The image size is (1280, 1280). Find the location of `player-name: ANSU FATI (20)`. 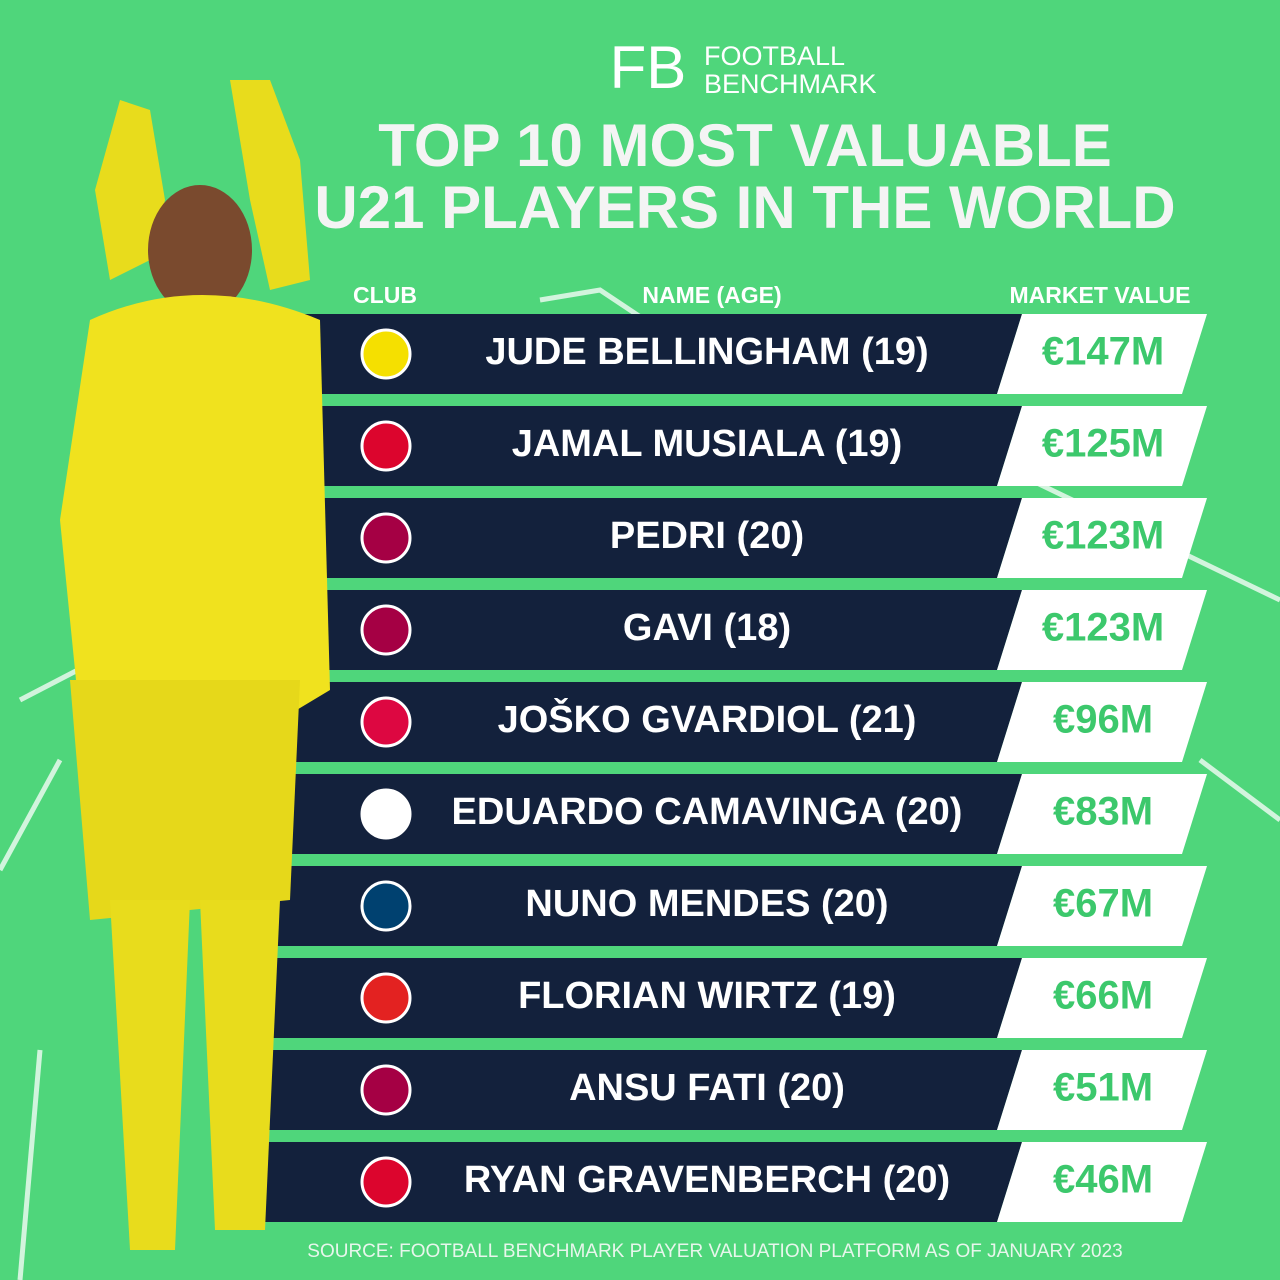

player-name: ANSU FATI (20) is located at coordinates (707, 1088).